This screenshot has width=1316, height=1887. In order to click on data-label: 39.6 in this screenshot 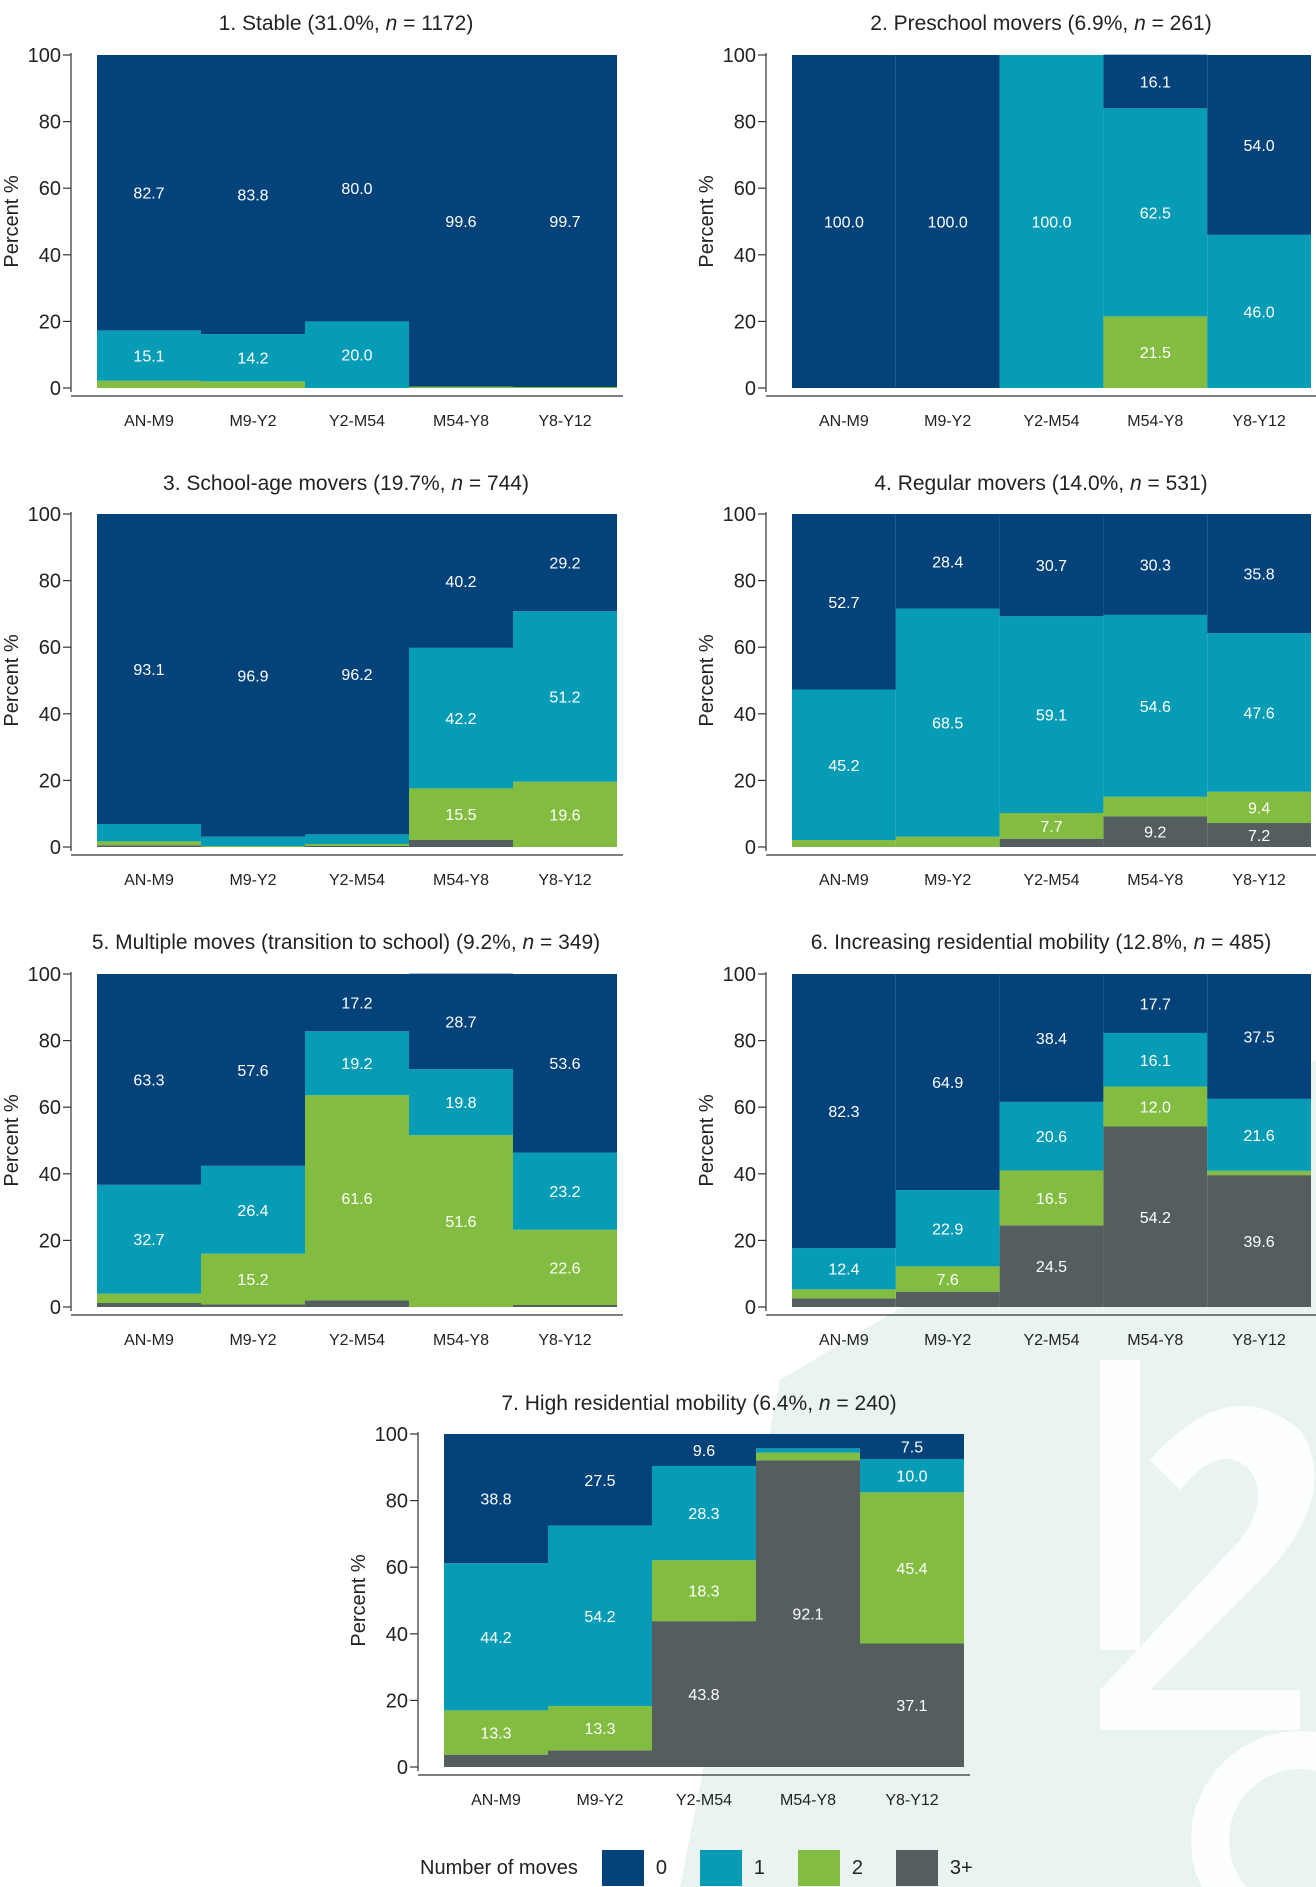, I will do `click(1259, 1242)`.